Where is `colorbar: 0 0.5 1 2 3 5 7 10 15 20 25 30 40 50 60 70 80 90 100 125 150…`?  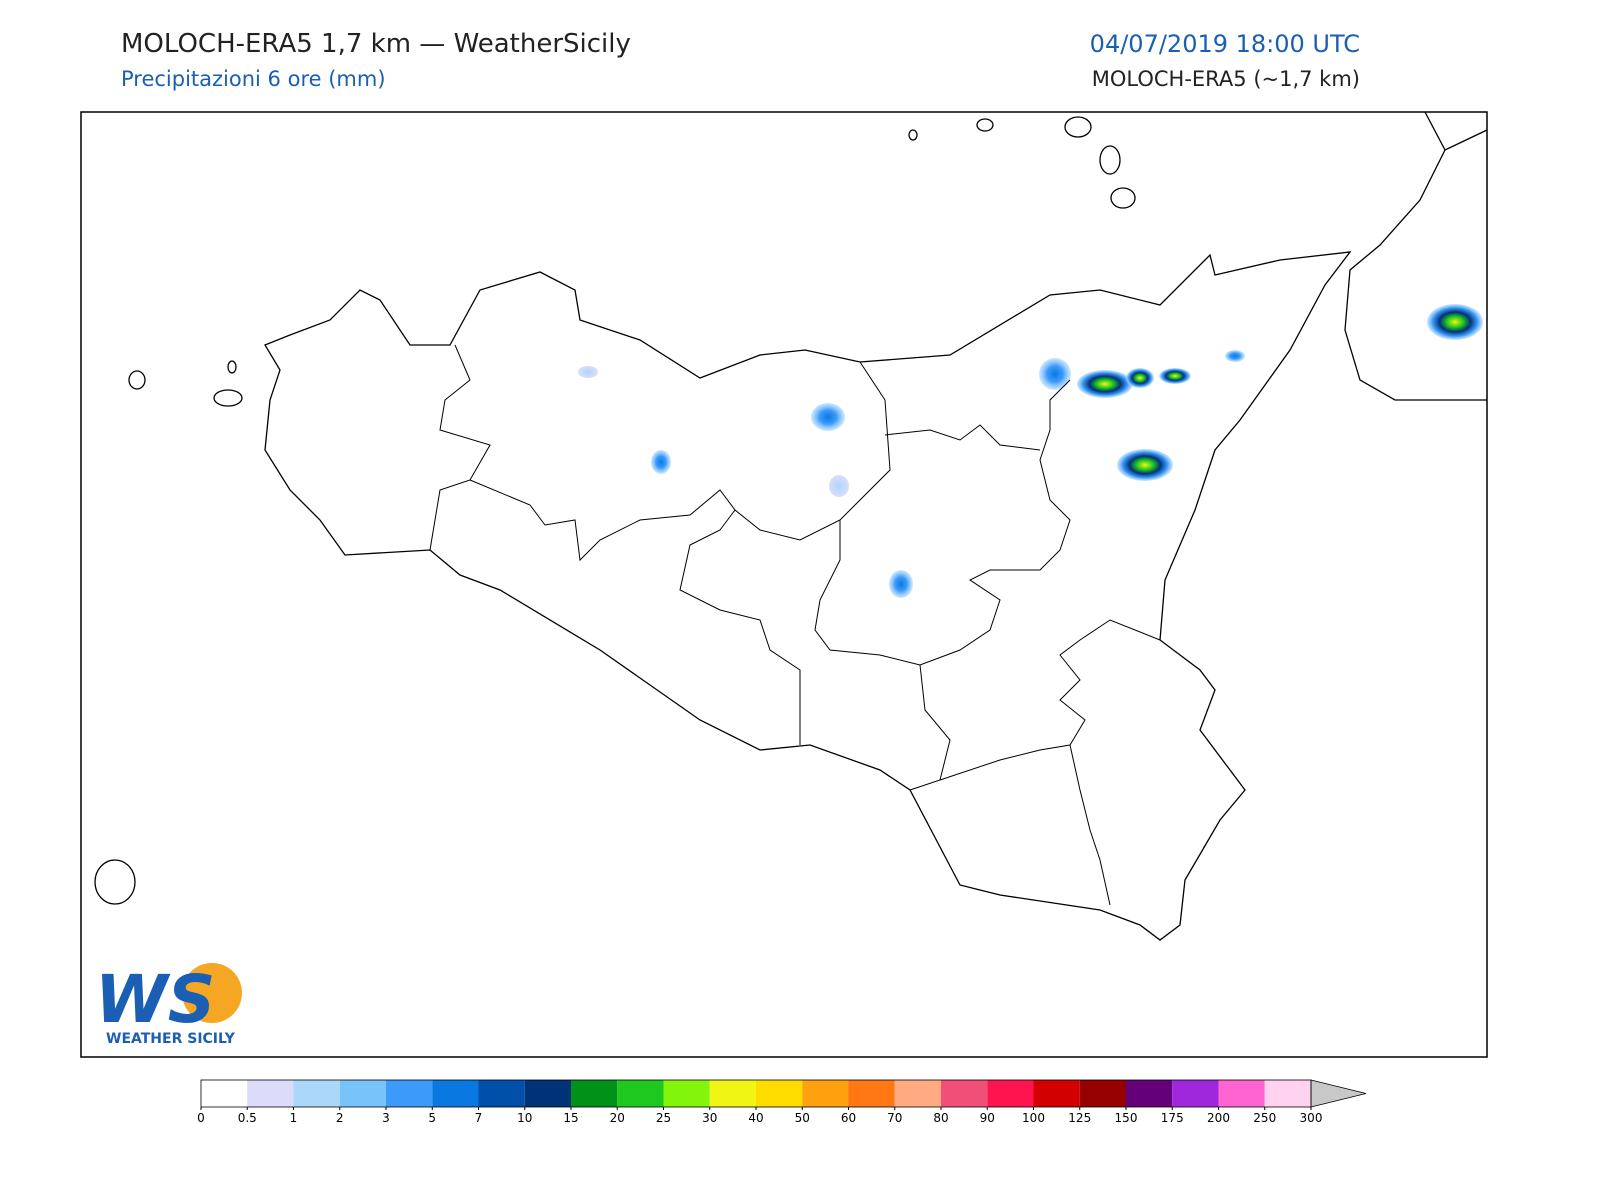 colorbar: 0 0.5 1 2 3 5 7 10 15 20 25 30 40 50 60 70 80 90 100 125 150… is located at coordinates (782, 1102).